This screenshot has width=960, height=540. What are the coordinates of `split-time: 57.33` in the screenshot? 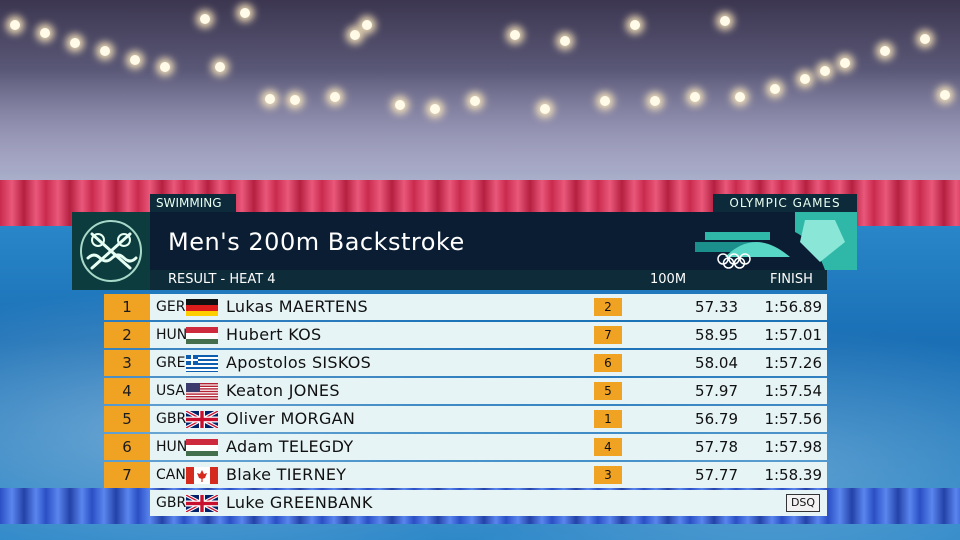 It's located at (716, 307).